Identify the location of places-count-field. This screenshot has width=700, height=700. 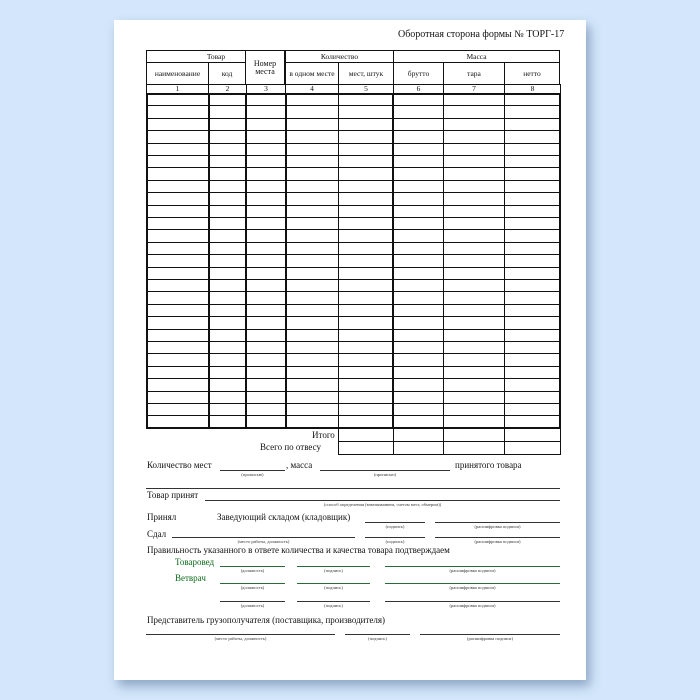
(252, 470).